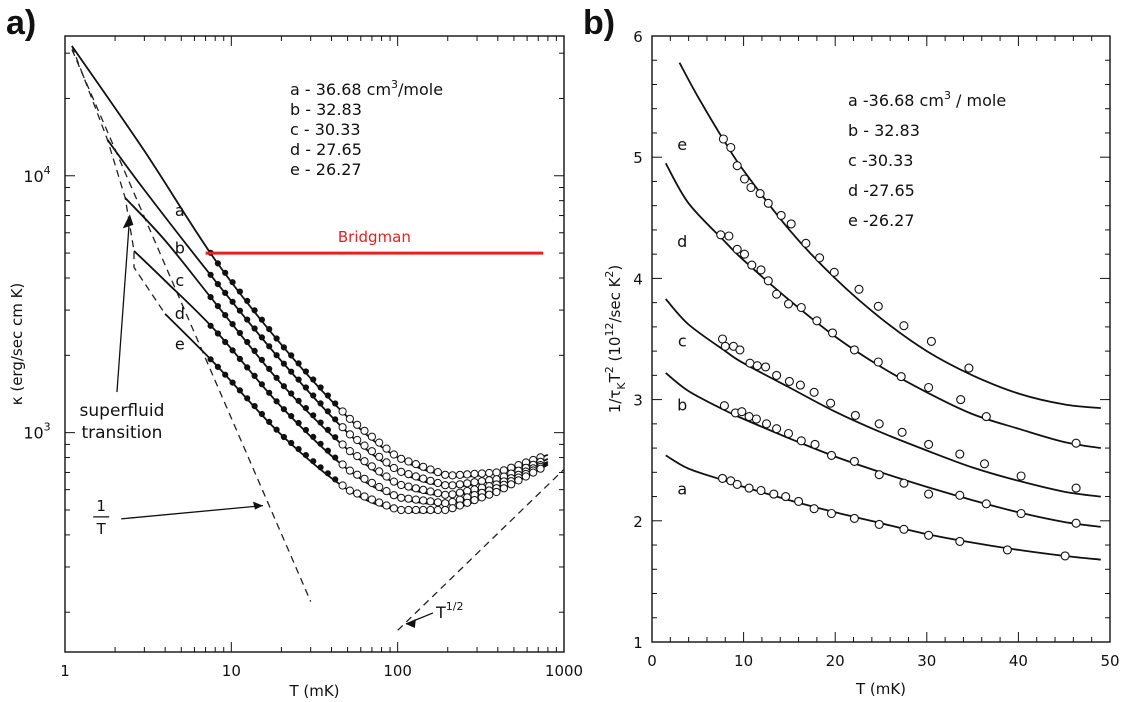 This screenshot has height=702, width=1127. I want to click on legend-unit-tail: / mole, so click(978, 100).